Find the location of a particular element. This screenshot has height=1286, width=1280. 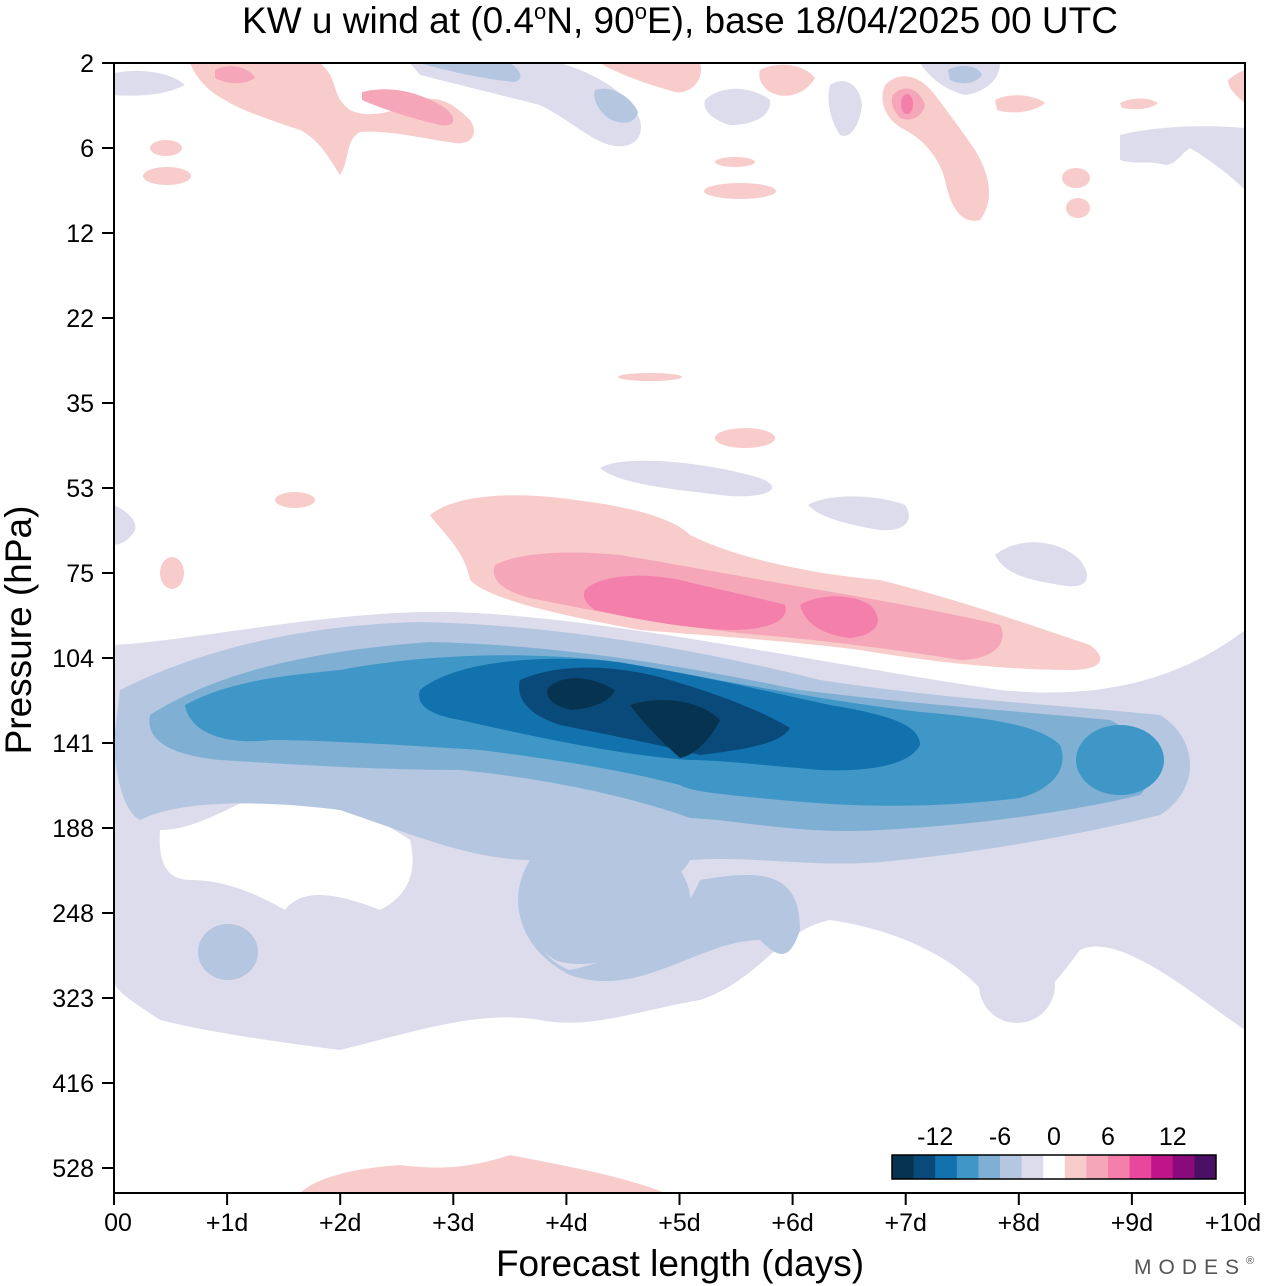

contour-top-plus2-a is located at coordinates (332, 119).